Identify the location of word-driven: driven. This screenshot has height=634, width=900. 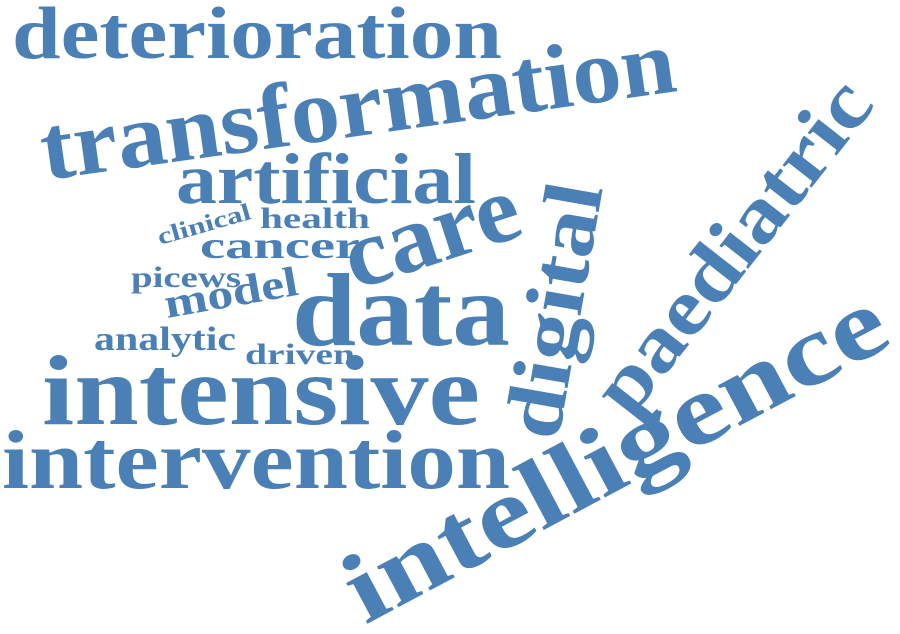
(300, 354).